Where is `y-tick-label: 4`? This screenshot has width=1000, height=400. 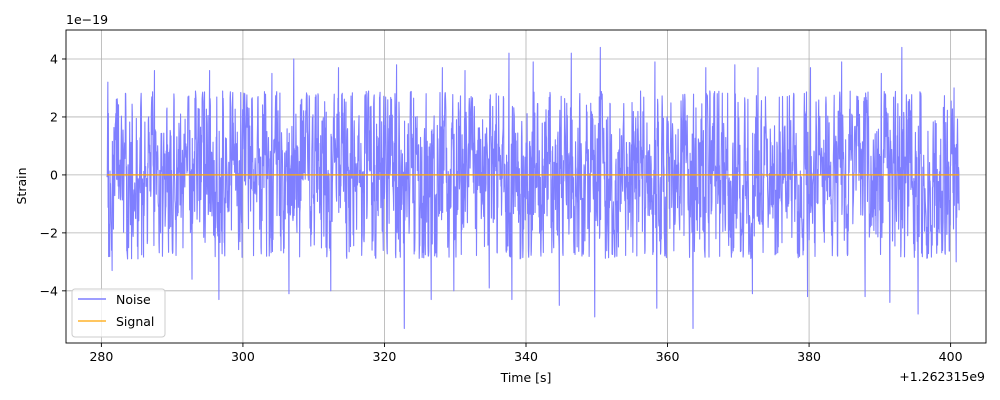 y-tick-label: 4 is located at coordinates (54, 58).